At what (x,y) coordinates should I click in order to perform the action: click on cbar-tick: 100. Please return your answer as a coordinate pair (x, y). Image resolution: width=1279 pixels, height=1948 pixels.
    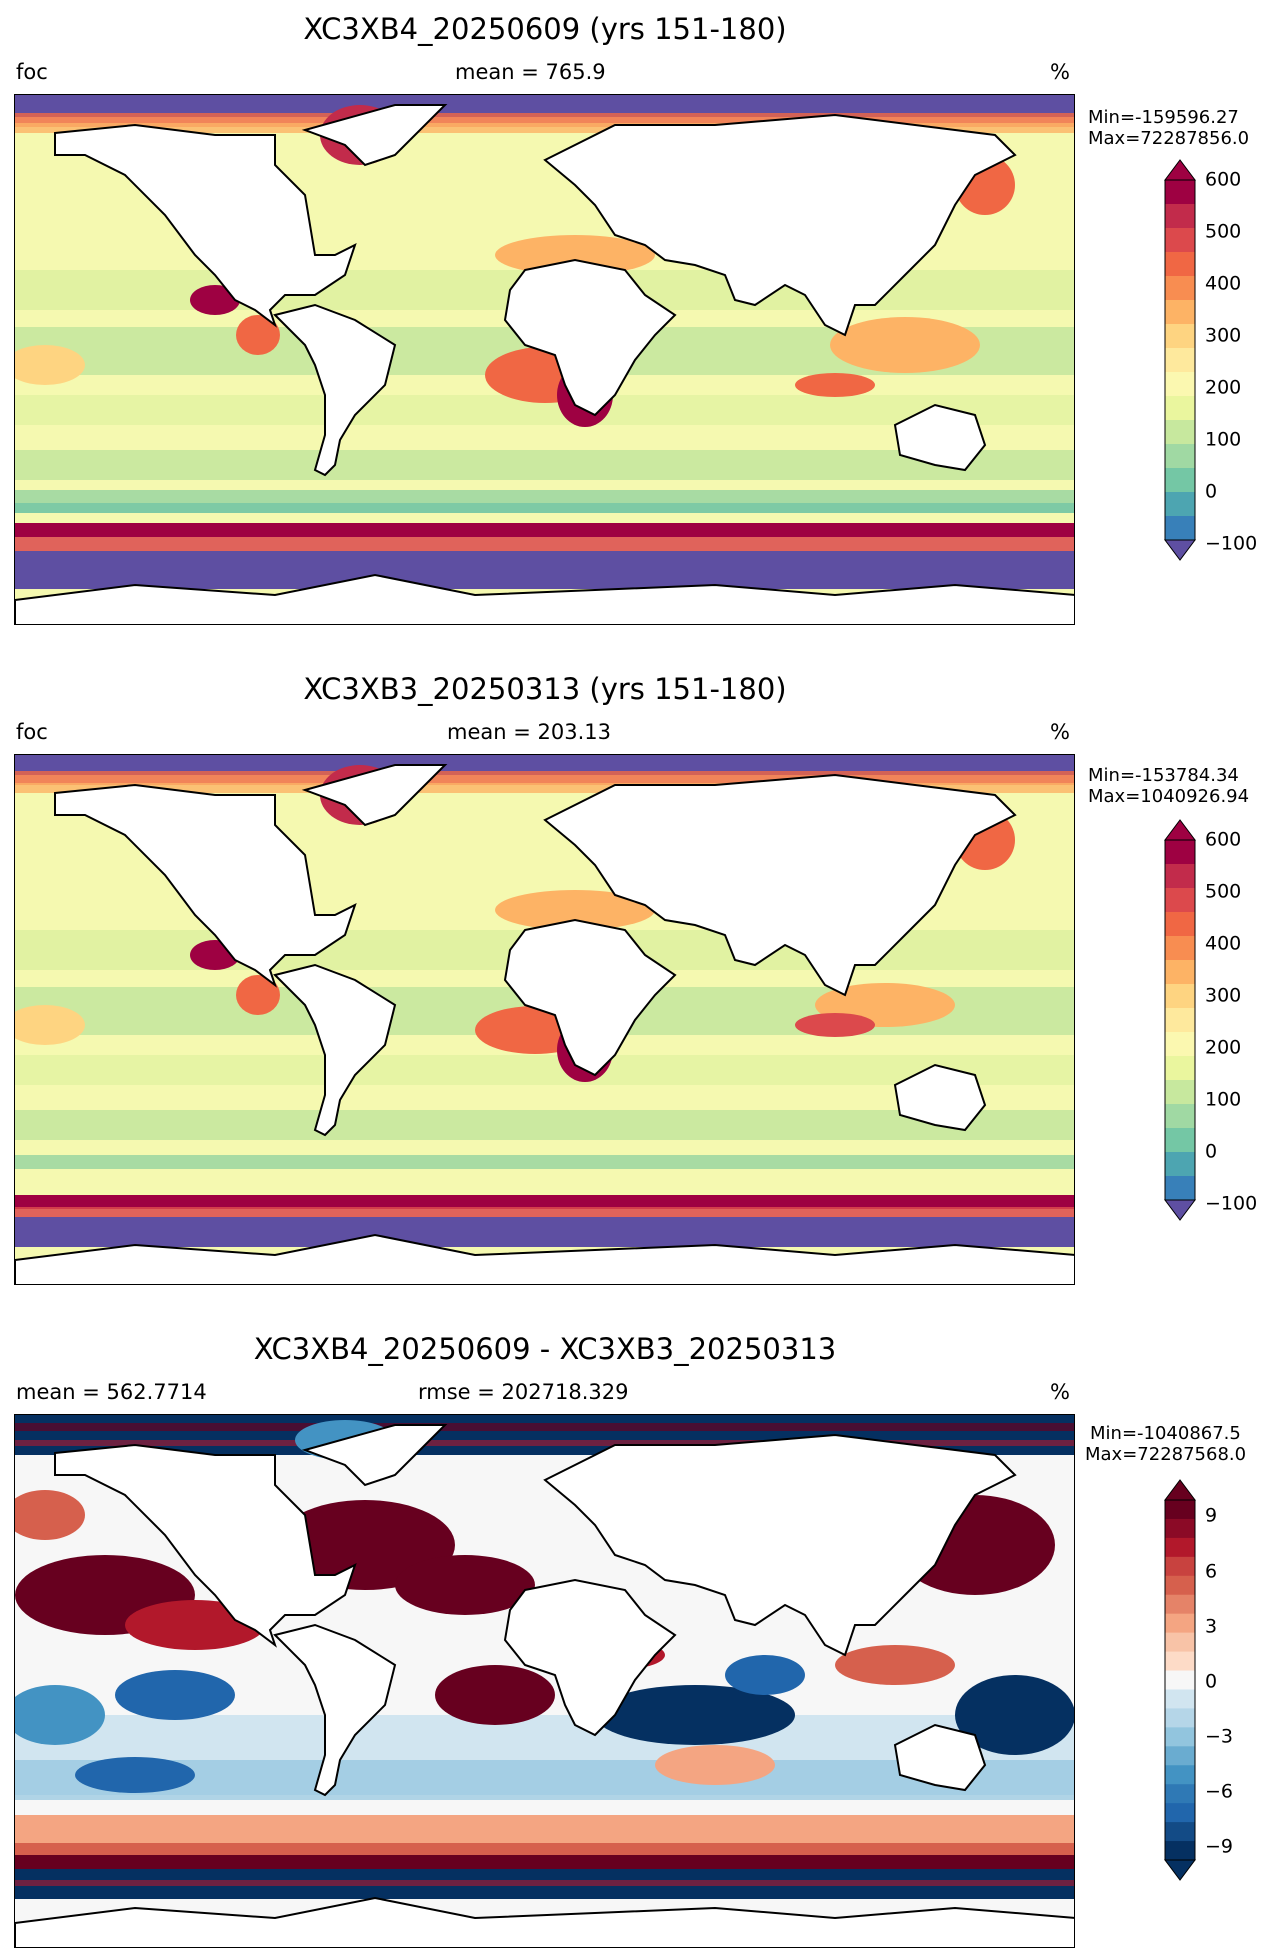
    Looking at the image, I should click on (1223, 439).